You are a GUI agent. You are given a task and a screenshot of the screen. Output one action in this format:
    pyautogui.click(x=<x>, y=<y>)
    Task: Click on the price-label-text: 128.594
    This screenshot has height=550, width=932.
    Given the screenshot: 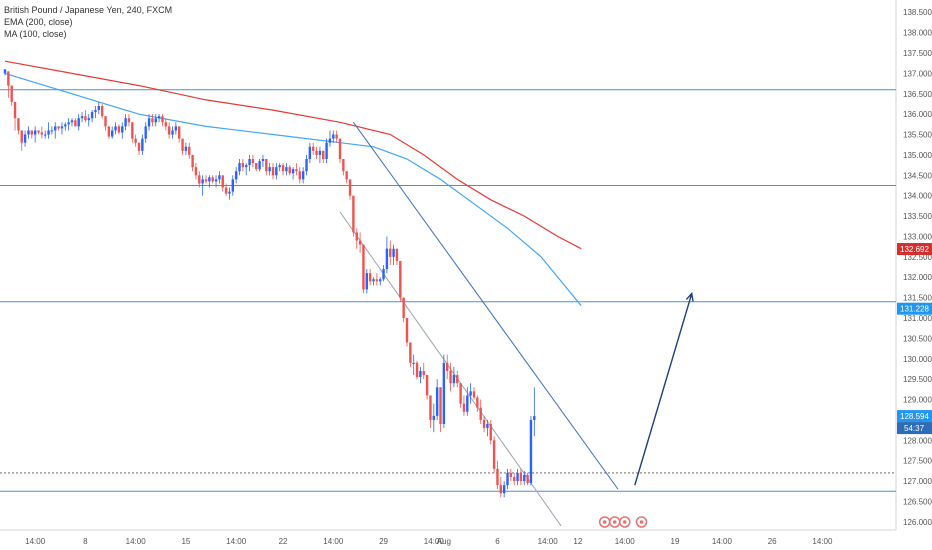 What is the action you would take?
    pyautogui.click(x=914, y=416)
    